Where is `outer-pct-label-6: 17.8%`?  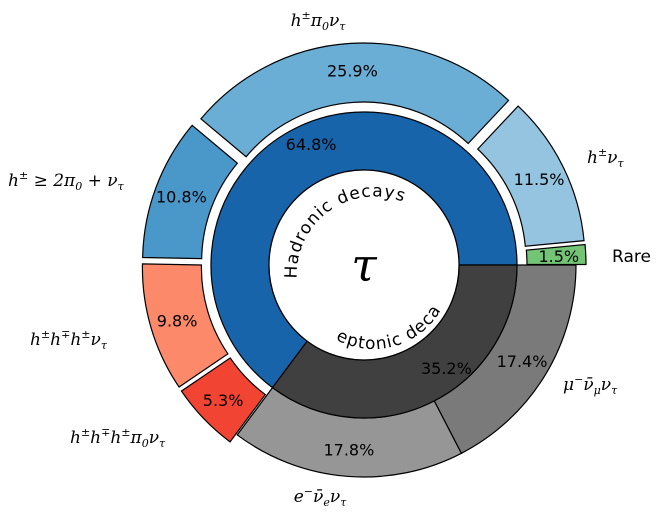 outer-pct-label-6: 17.8% is located at coordinates (348, 449).